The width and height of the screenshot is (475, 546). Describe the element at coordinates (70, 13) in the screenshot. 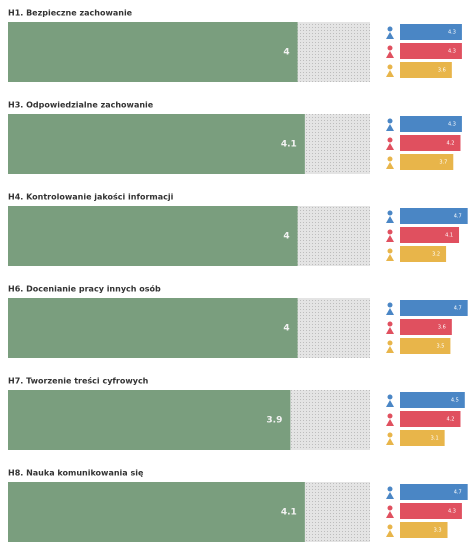

I see `panel-title: H1. Bezpieczne zachowanie` at that location.